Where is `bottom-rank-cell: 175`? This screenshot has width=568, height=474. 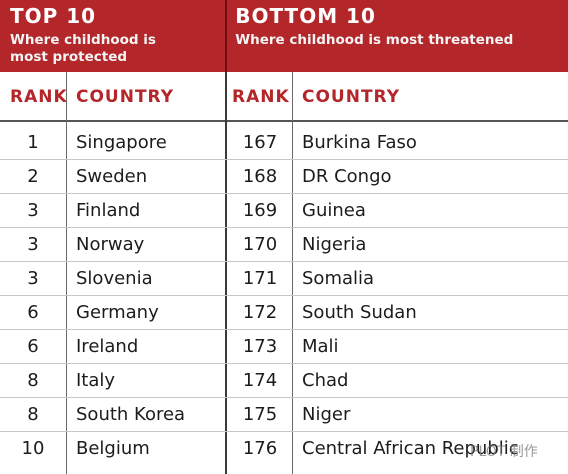 bottom-rank-cell: 175 is located at coordinates (260, 414).